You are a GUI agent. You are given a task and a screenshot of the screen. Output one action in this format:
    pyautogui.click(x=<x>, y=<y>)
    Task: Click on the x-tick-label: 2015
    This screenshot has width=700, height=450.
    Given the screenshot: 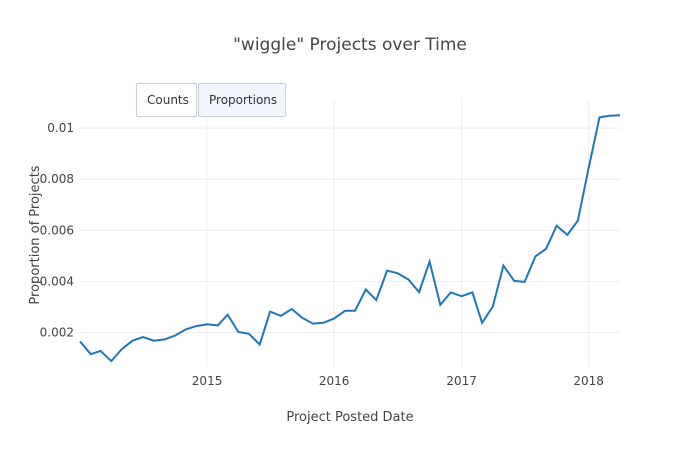 What is the action you would take?
    pyautogui.click(x=207, y=381)
    